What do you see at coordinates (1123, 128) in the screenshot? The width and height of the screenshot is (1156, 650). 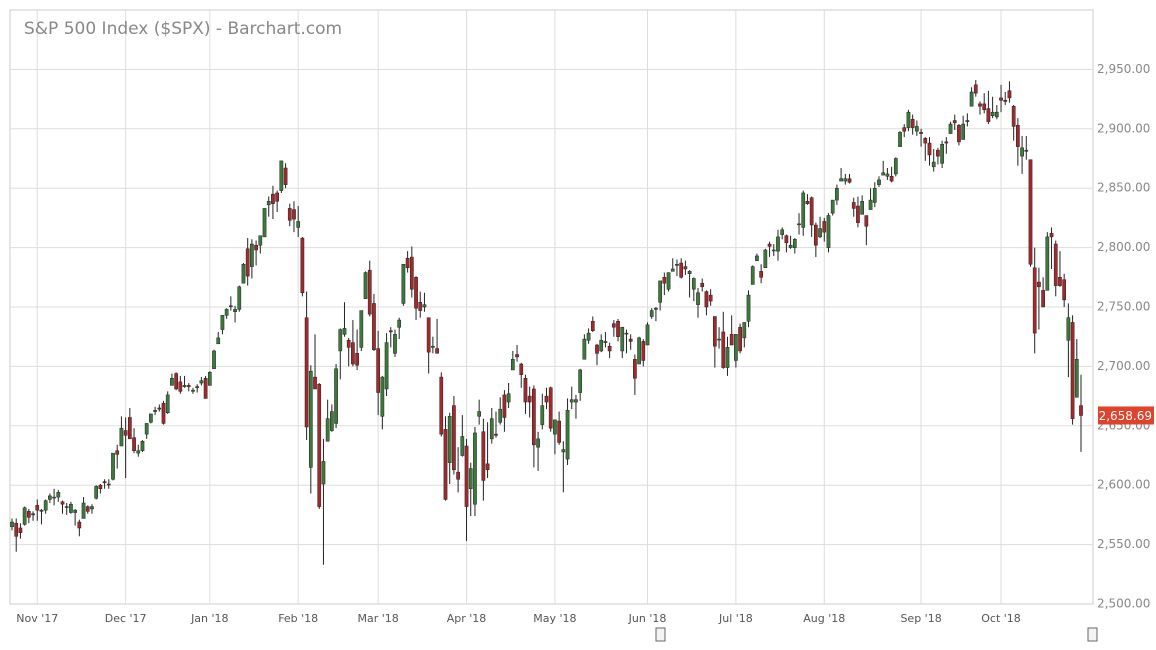 I see `y-tick-label: 2,900.00` at bounding box center [1123, 128].